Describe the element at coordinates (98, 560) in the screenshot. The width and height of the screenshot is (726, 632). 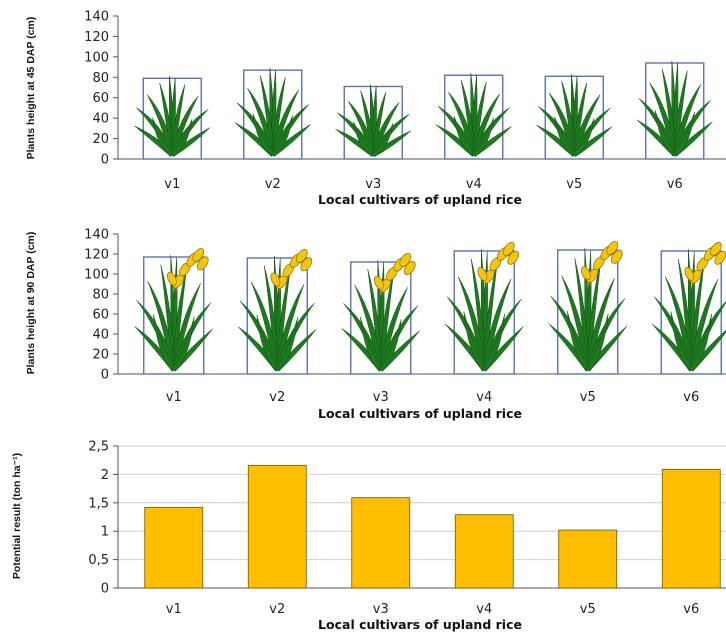
I see `y-tick-label: 0,5` at that location.